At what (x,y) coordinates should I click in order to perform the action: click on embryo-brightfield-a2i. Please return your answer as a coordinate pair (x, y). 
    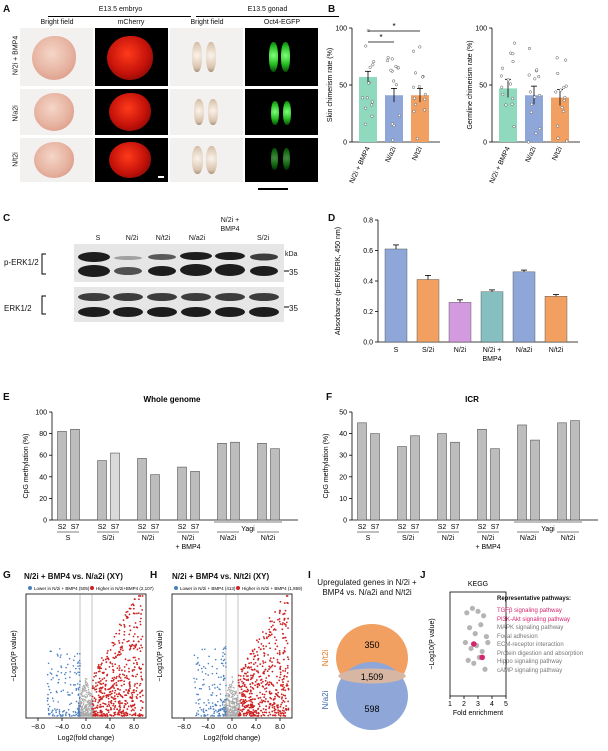
    Looking at the image, I should click on (56, 112).